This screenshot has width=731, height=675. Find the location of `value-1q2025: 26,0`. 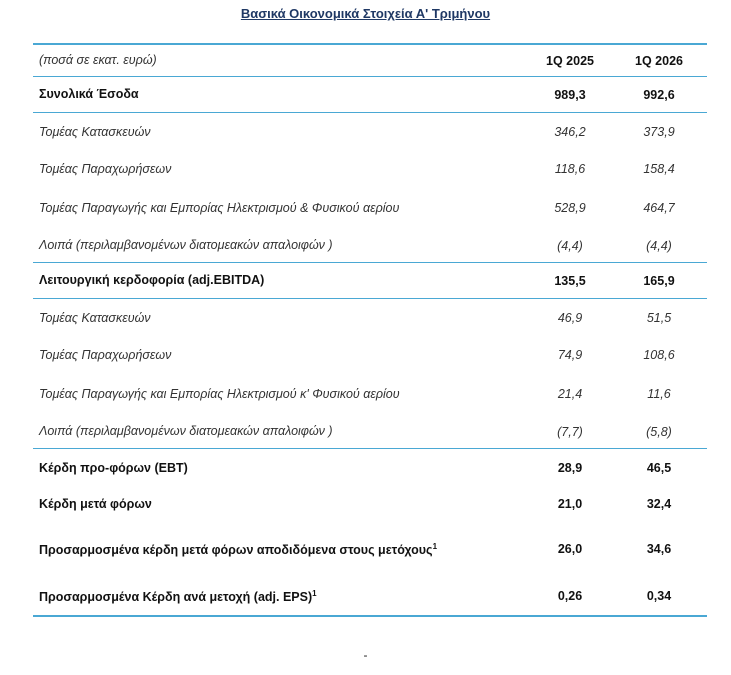

value-1q2025: 26,0 is located at coordinates (570, 549).